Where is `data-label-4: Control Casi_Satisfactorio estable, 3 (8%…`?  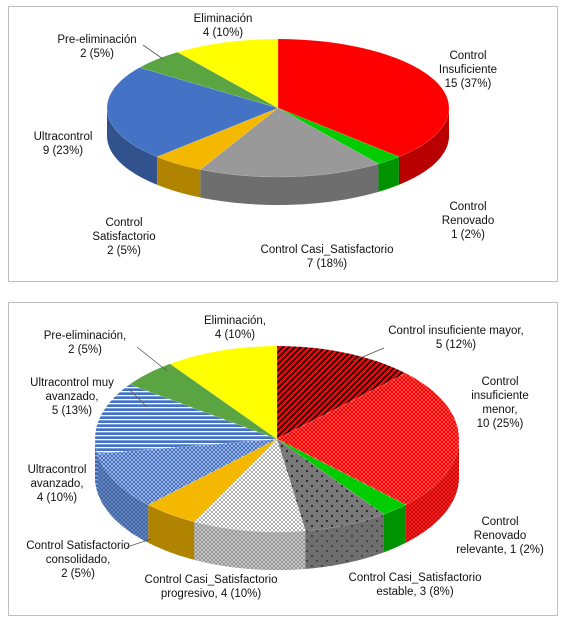 data-label-4: Control Casi_Satisfactorio estable, 3 (8%… is located at coordinates (415, 585).